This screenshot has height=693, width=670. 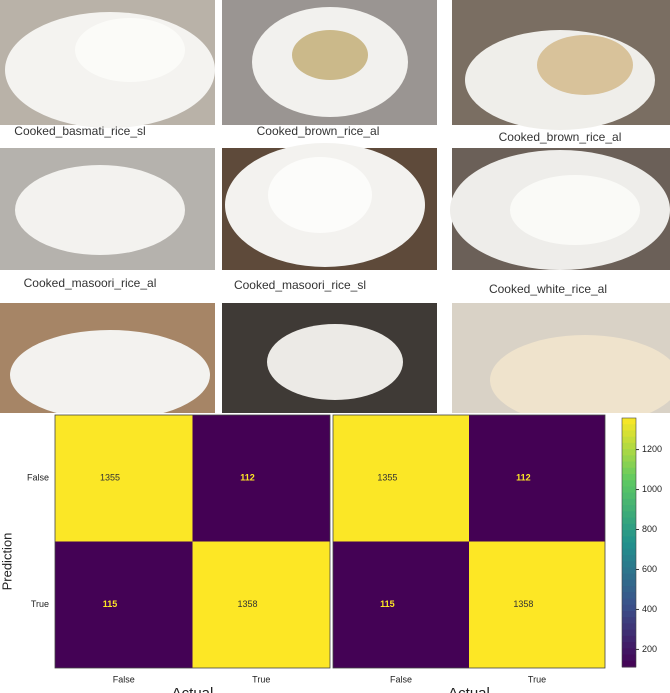 What do you see at coordinates (649, 649) in the screenshot?
I see `colorbar-tick-label: 200` at bounding box center [649, 649].